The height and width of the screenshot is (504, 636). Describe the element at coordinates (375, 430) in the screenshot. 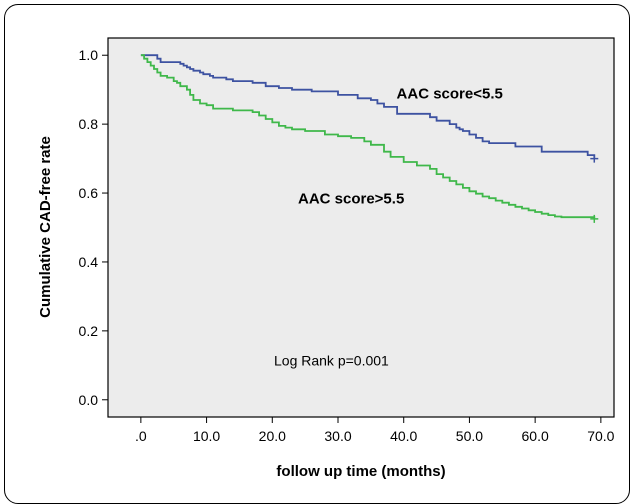

I see `x-axis-ticks: .0 10.0 20.0 30.0 40.0 50.0 60.0 70.0` at that location.